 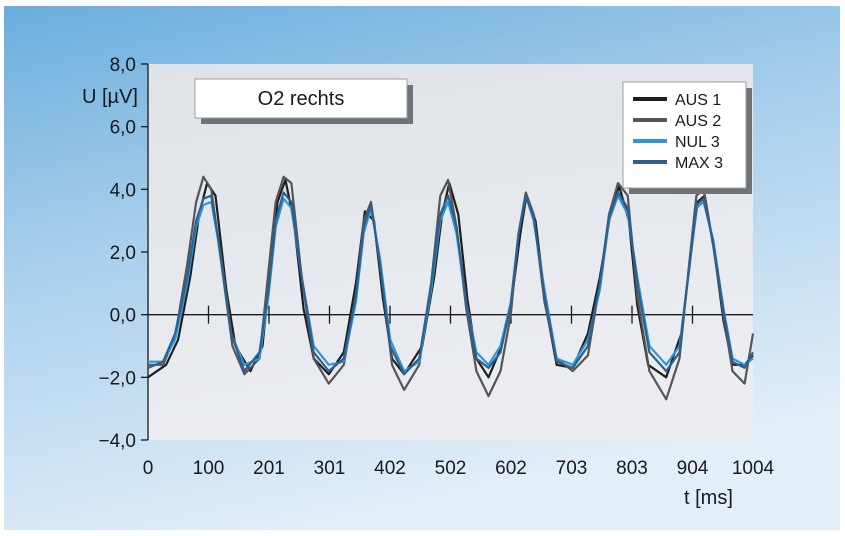 I want to click on legend: AUS 1 AUS 2 NUL 3 MAX 3, so click(x=687, y=137).